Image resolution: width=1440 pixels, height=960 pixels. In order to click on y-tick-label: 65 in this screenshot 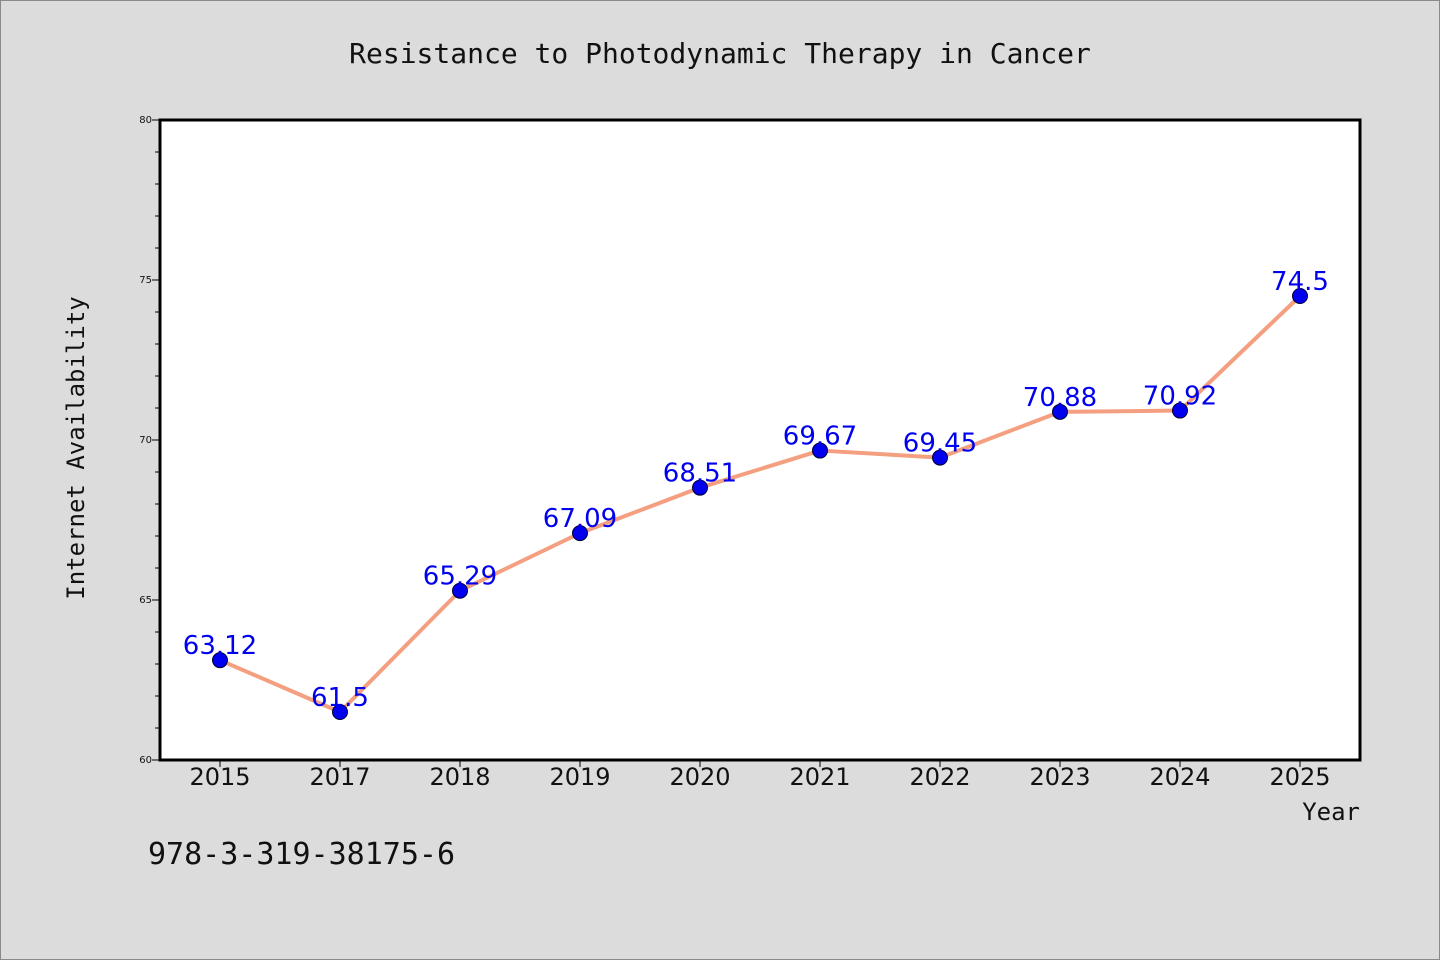, I will do `click(145, 600)`.